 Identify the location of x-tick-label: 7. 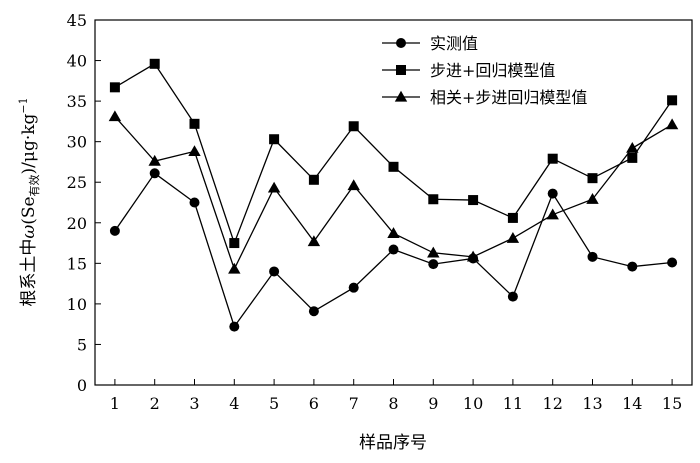
(354, 403).